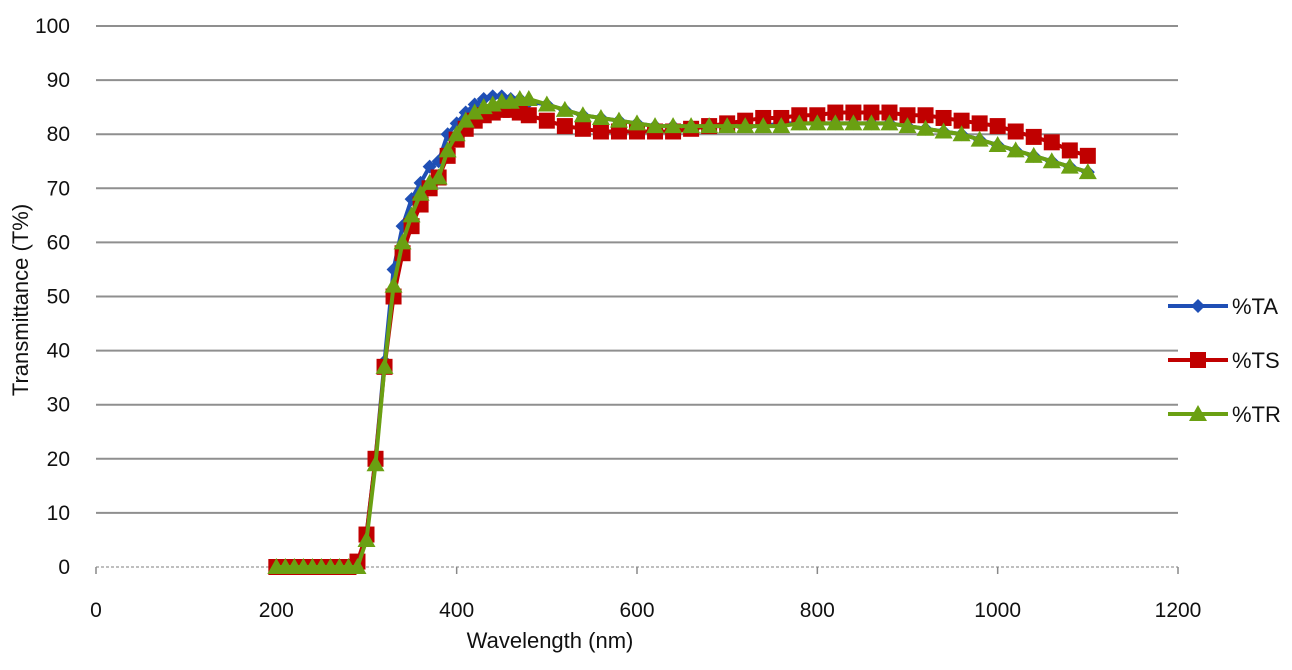 The image size is (1292, 670). What do you see at coordinates (550, 640) in the screenshot?
I see `x-axis-label: Wavelength (nm)` at bounding box center [550, 640].